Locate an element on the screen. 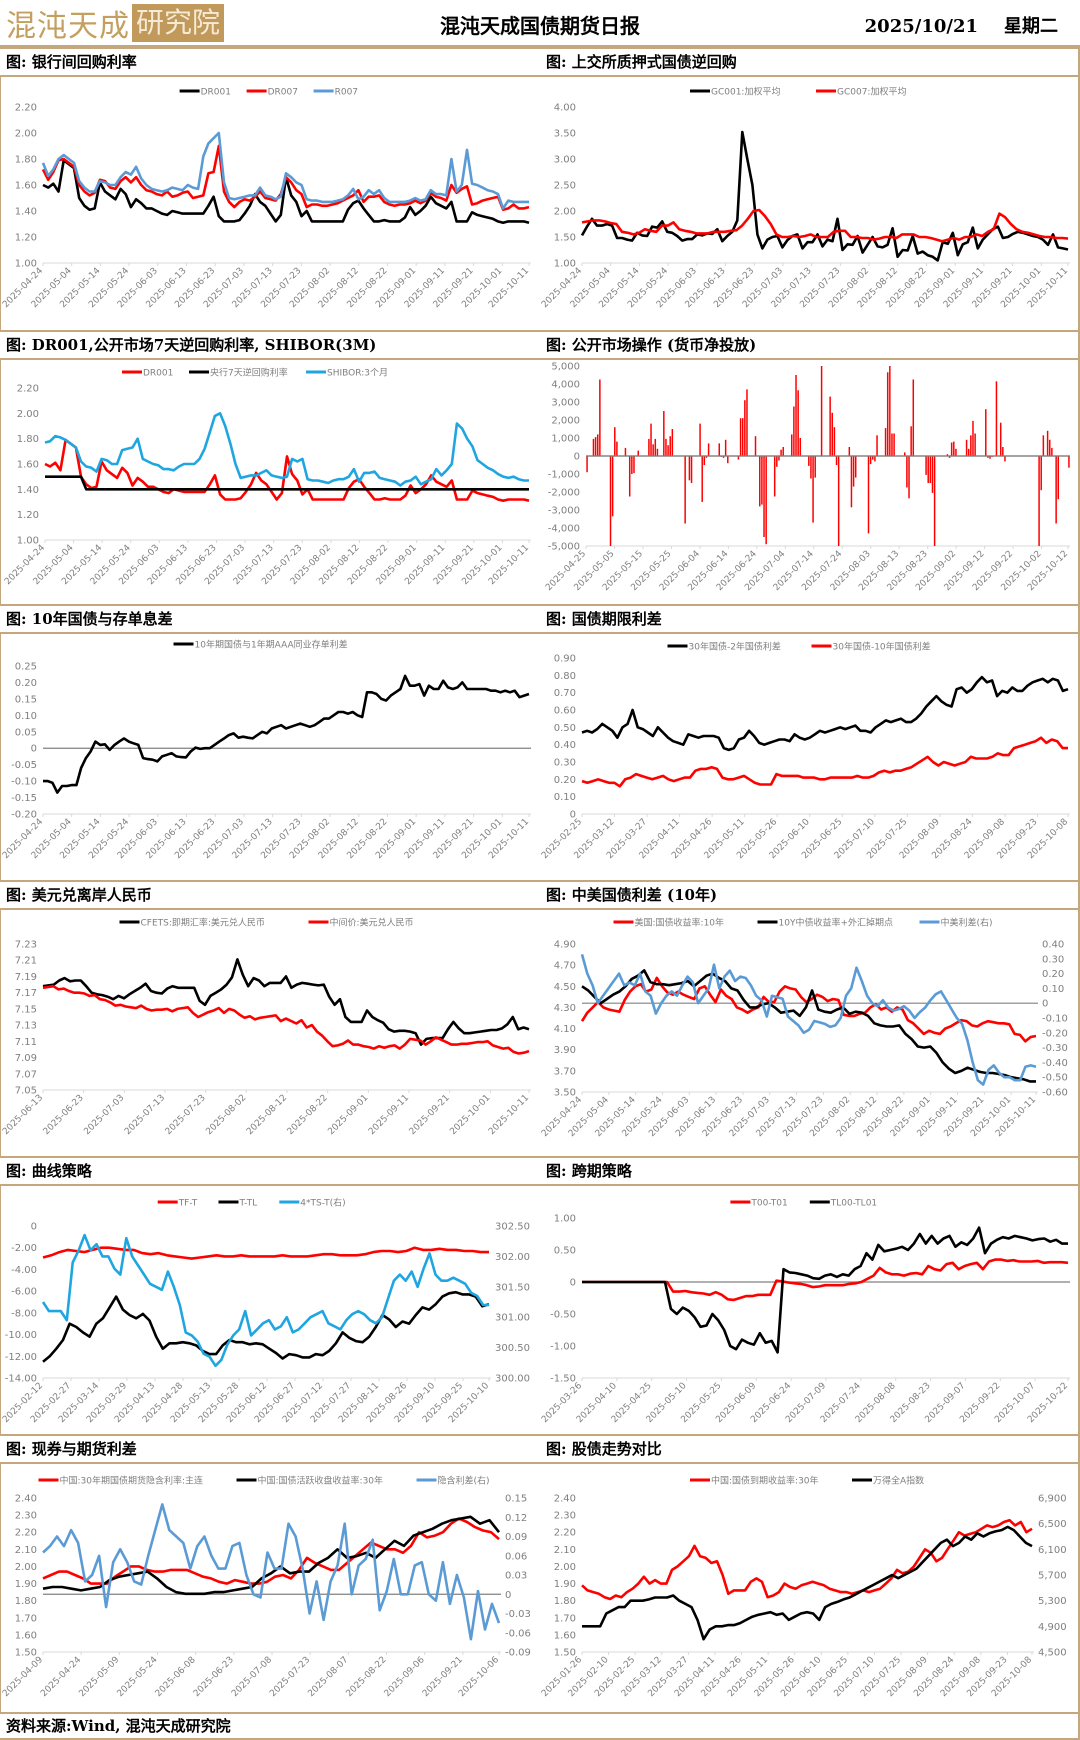 The height and width of the screenshot is (1740, 1080). y-tick-label: 0.10 is located at coordinates (26, 716).